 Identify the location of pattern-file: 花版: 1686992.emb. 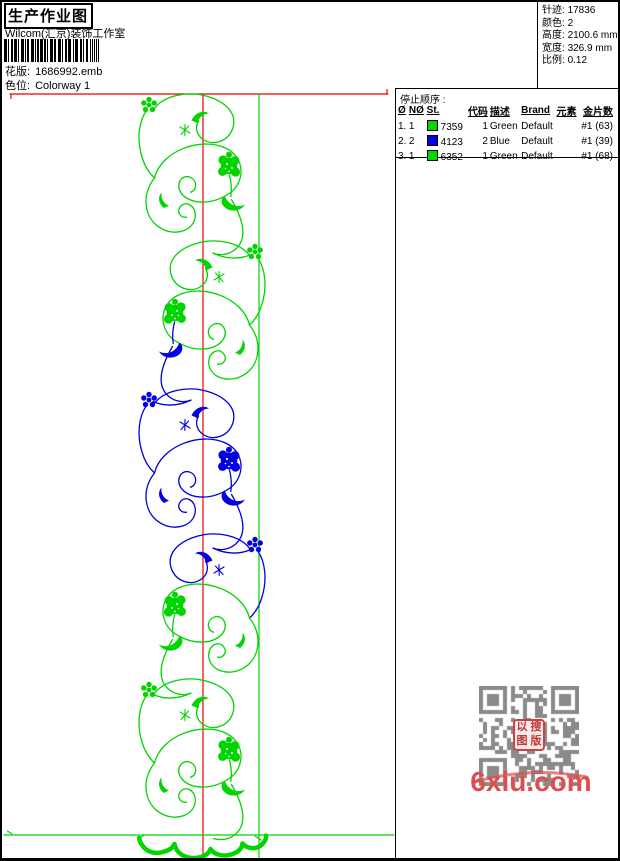
(53, 71).